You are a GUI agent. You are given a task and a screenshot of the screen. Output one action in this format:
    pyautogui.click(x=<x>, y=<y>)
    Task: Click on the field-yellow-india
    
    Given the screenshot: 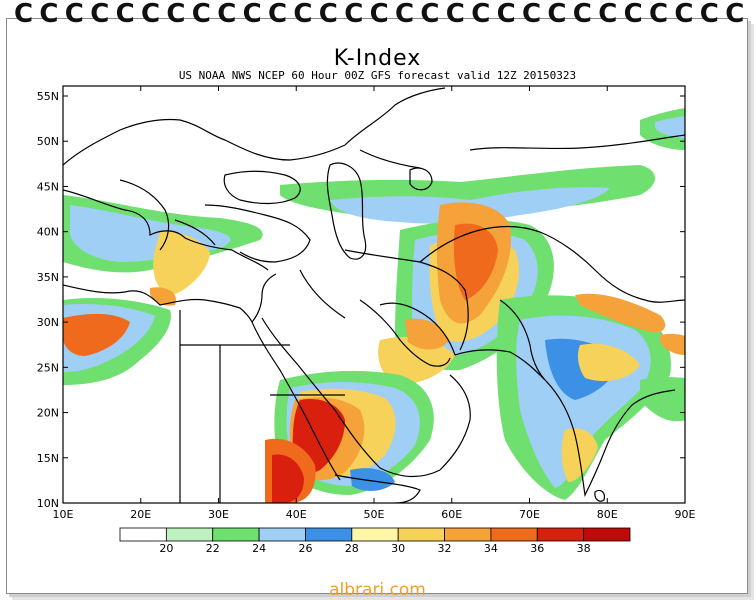 What is the action you would take?
    pyautogui.click(x=608, y=362)
    